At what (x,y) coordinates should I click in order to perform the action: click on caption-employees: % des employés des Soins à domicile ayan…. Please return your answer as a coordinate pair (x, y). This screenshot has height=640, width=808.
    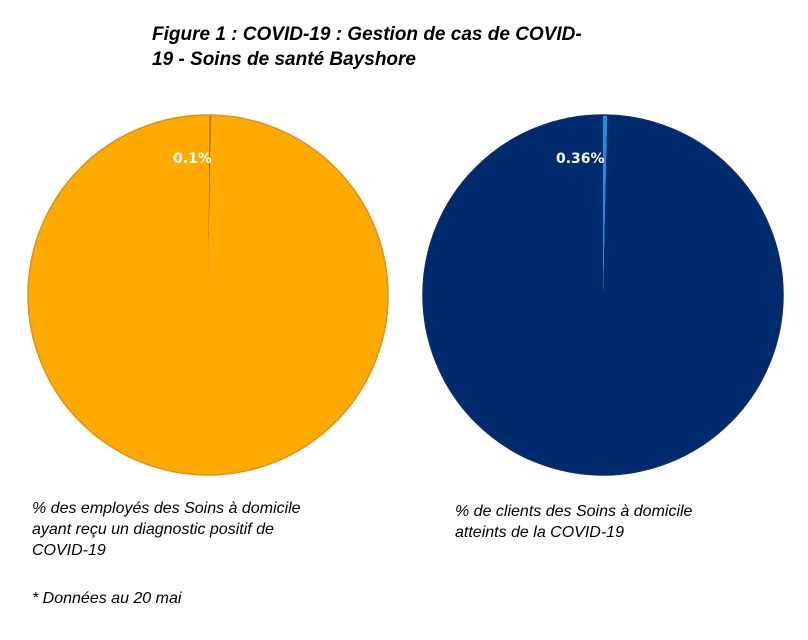
    Looking at the image, I should click on (202, 529).